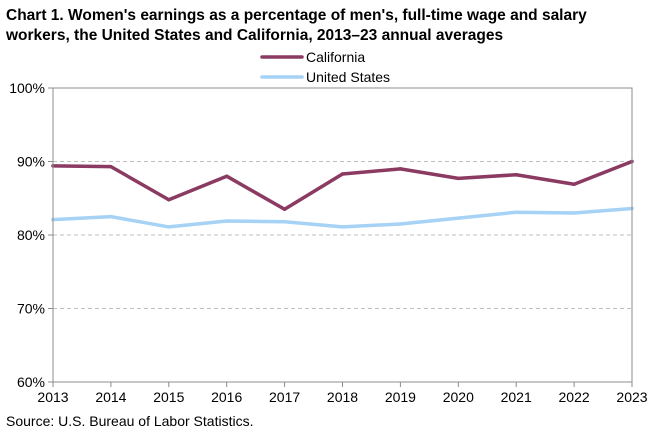 The height and width of the screenshot is (434, 659). Describe the element at coordinates (226, 397) in the screenshot. I see `x-tick-label: 2016` at that location.